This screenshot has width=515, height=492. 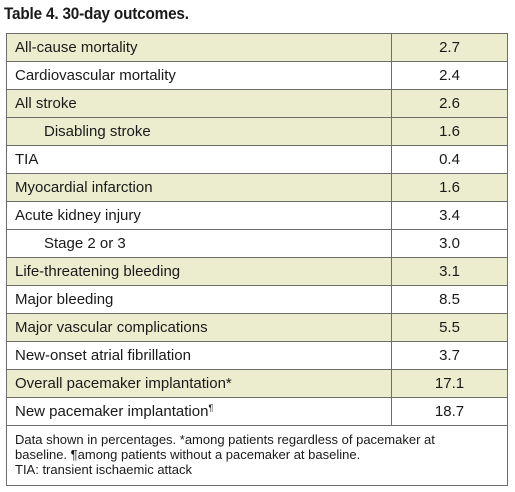 I want to click on outcome-label: Cardiovascular mortality, so click(x=199, y=75).